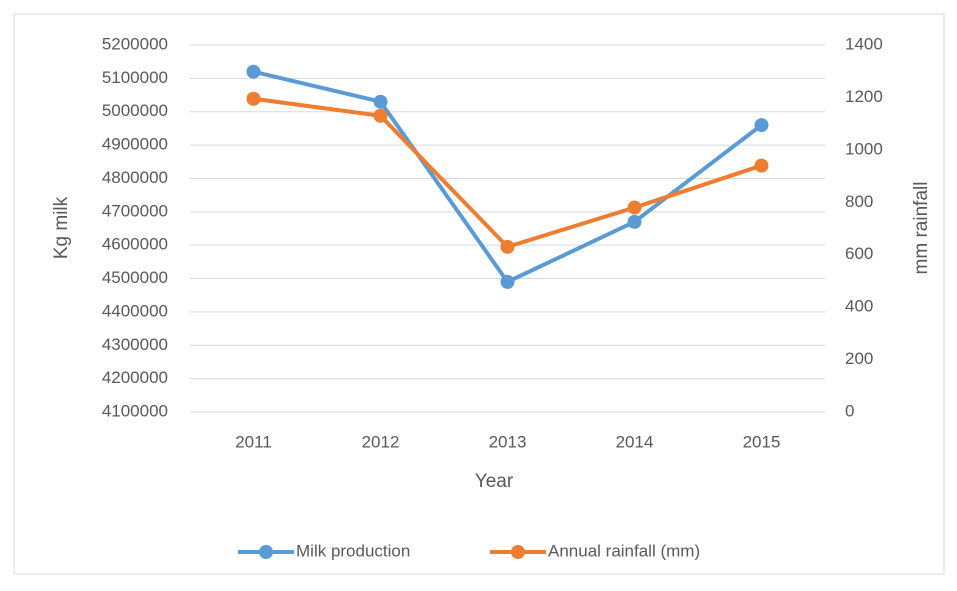 This screenshot has width=957, height=591. I want to click on y-tick-label: 4900000, so click(135, 144).